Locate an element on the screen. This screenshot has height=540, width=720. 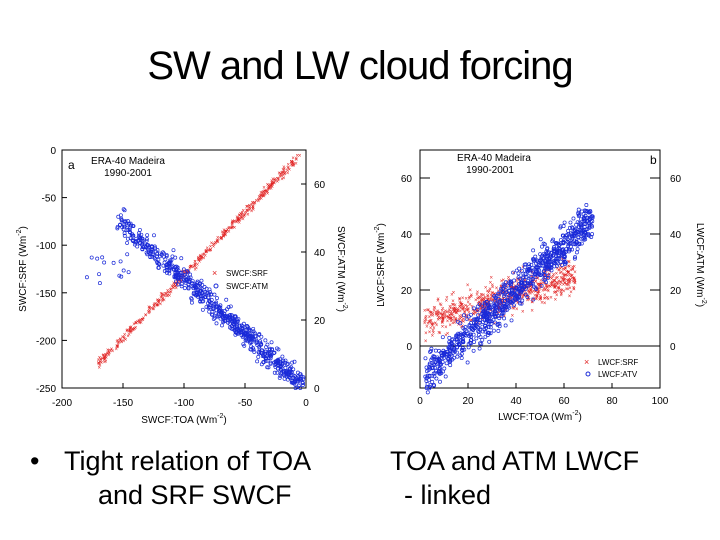
chart-a-y2tick-label: 40 is located at coordinates (320, 253).